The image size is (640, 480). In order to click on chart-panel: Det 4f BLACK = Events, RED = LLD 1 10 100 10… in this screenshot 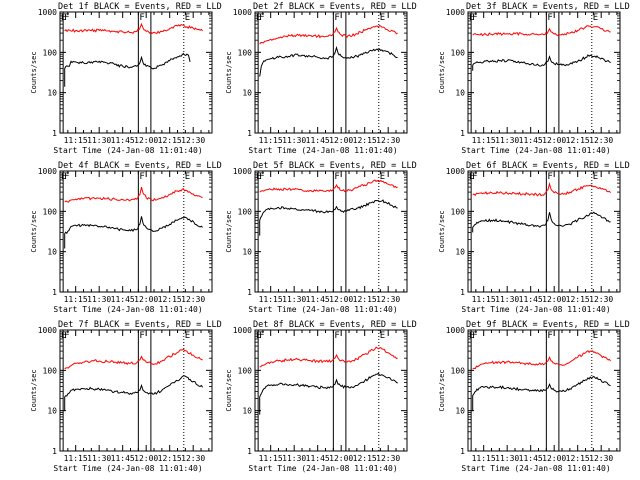, I will do `click(126, 237)`.